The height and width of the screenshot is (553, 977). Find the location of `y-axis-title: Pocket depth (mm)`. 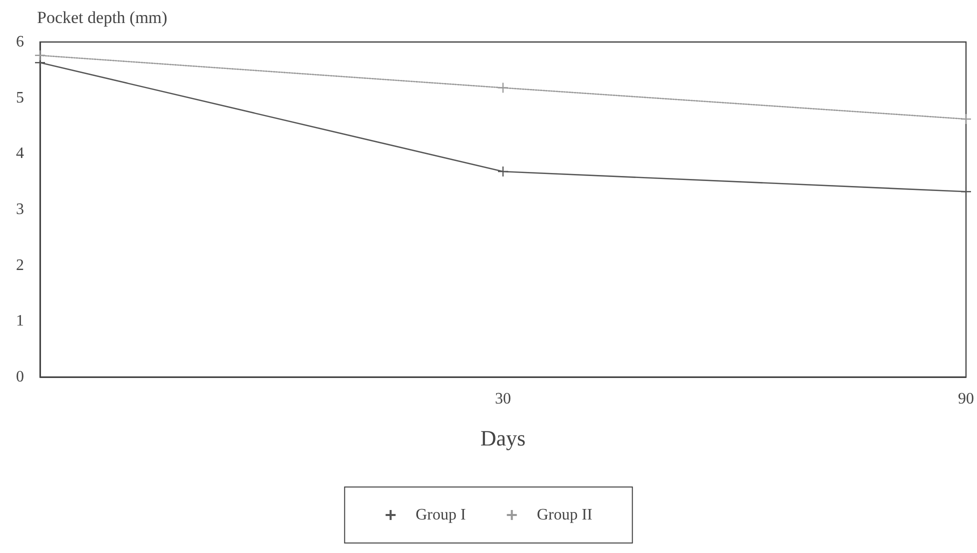

y-axis-title: Pocket depth (mm) is located at coordinates (102, 17).